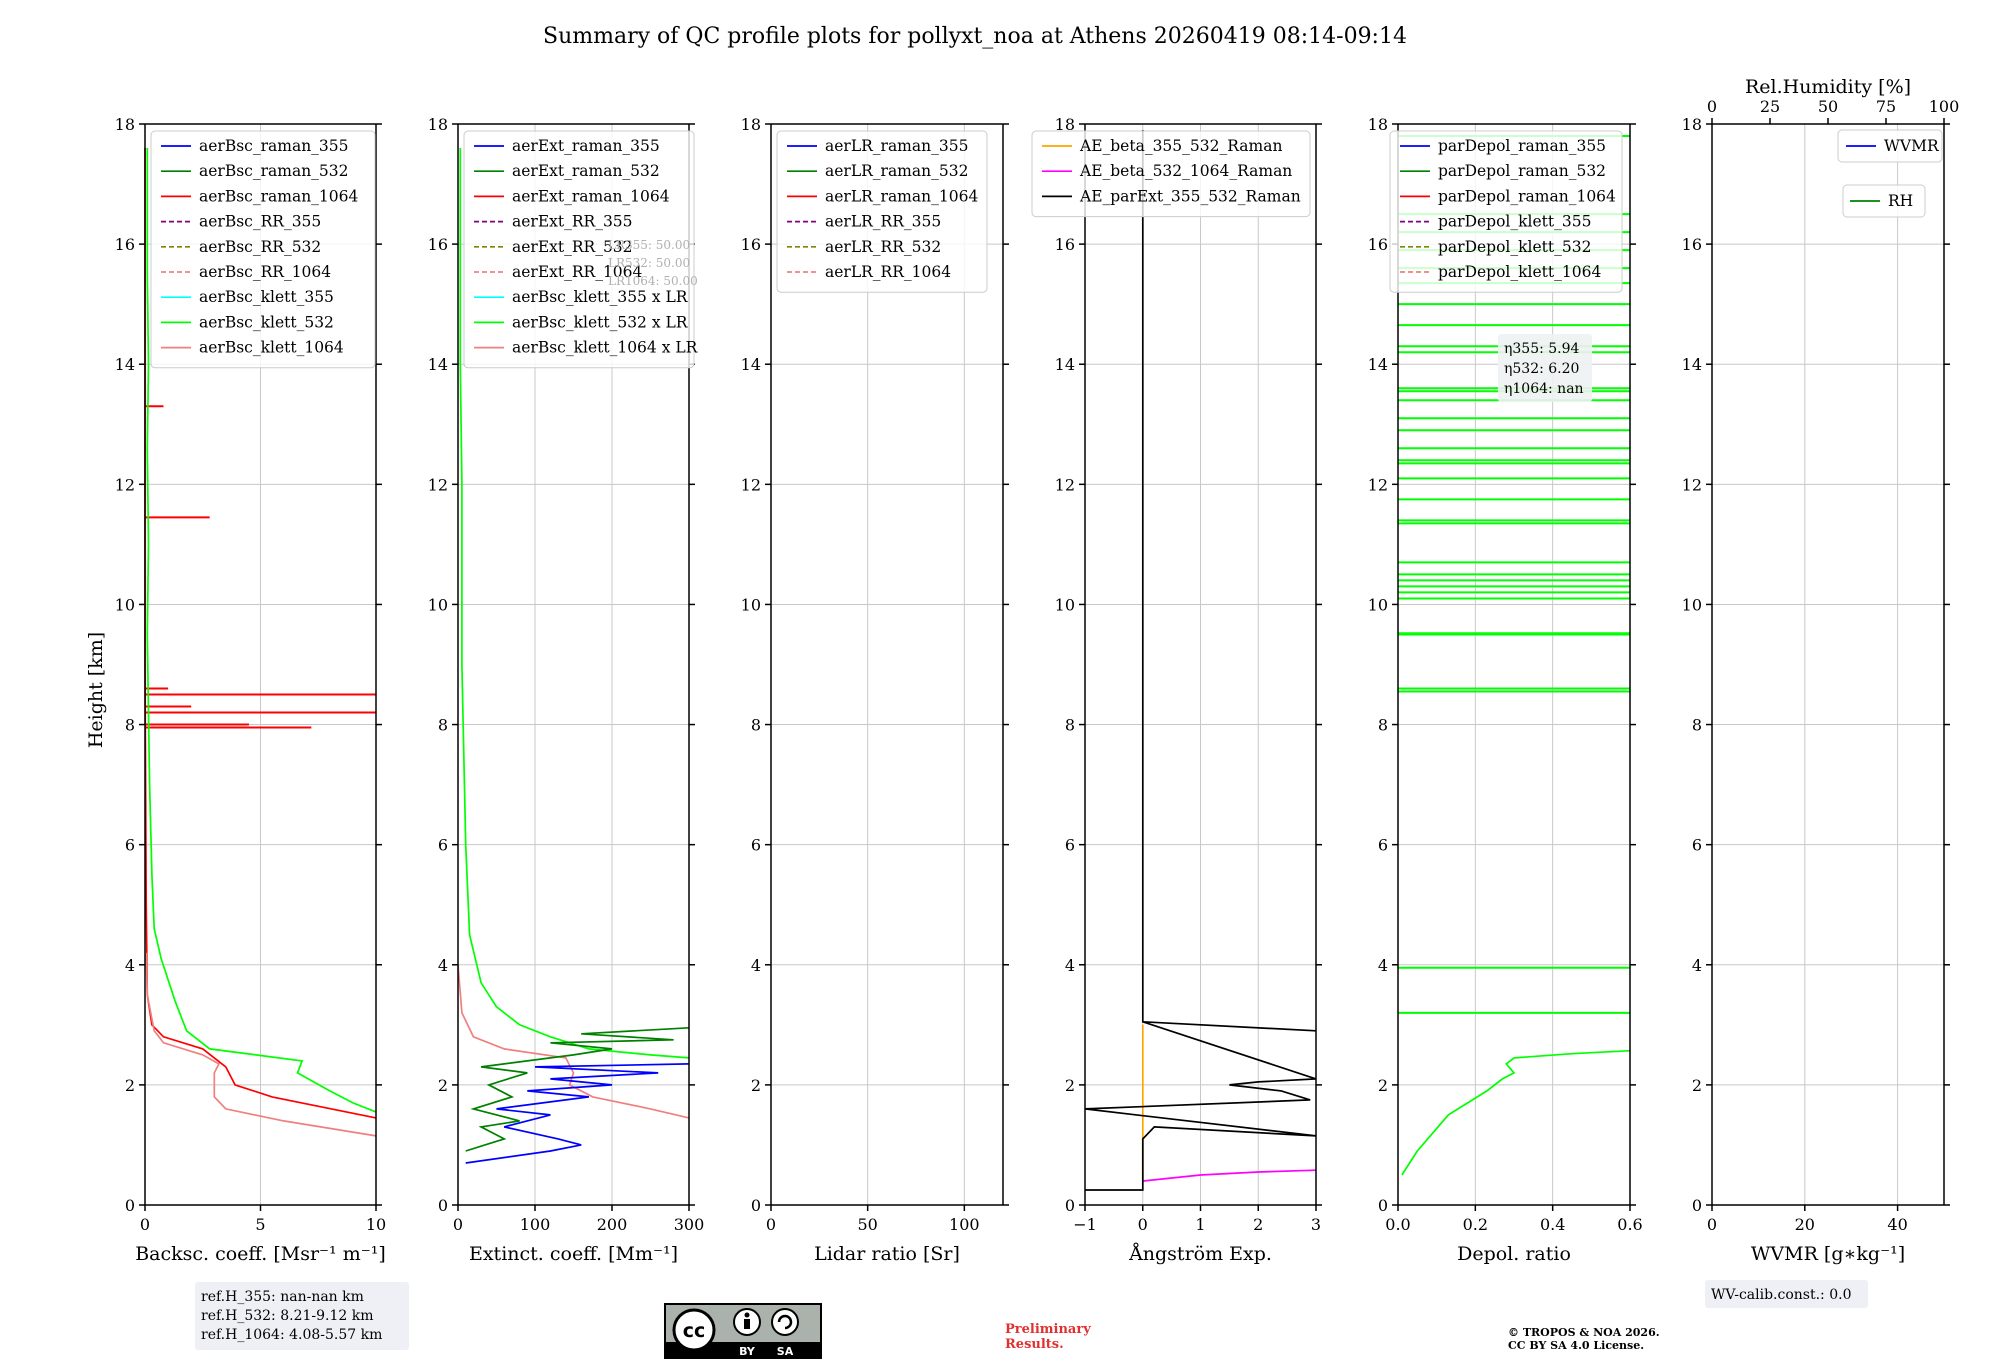  I want to click on legend-entry: aerExt_raman_532, so click(567, 171).